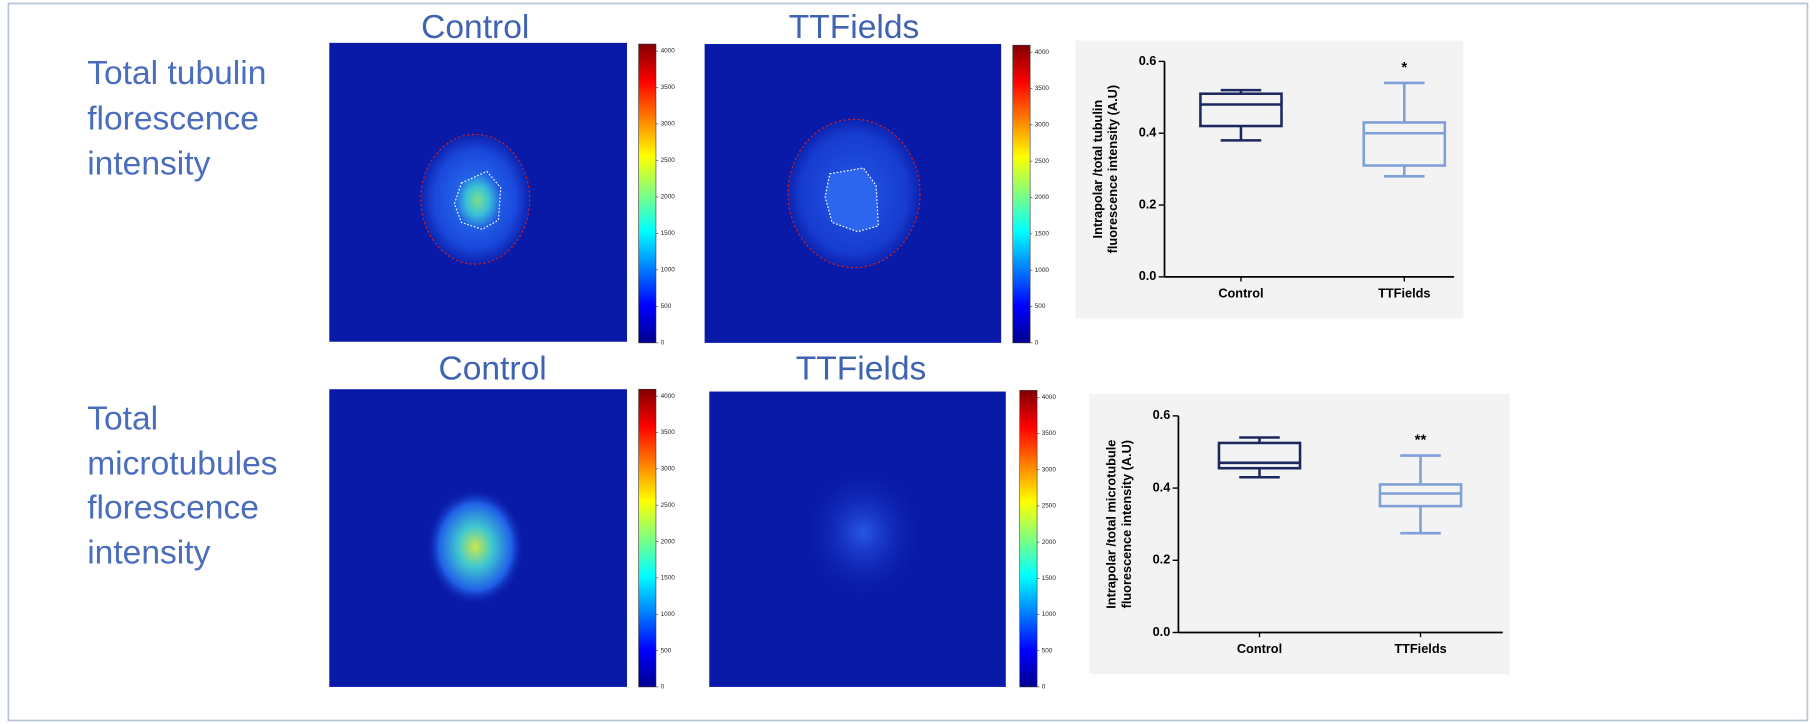  What do you see at coordinates (122, 418) in the screenshot?
I see `row-label: Total` at bounding box center [122, 418].